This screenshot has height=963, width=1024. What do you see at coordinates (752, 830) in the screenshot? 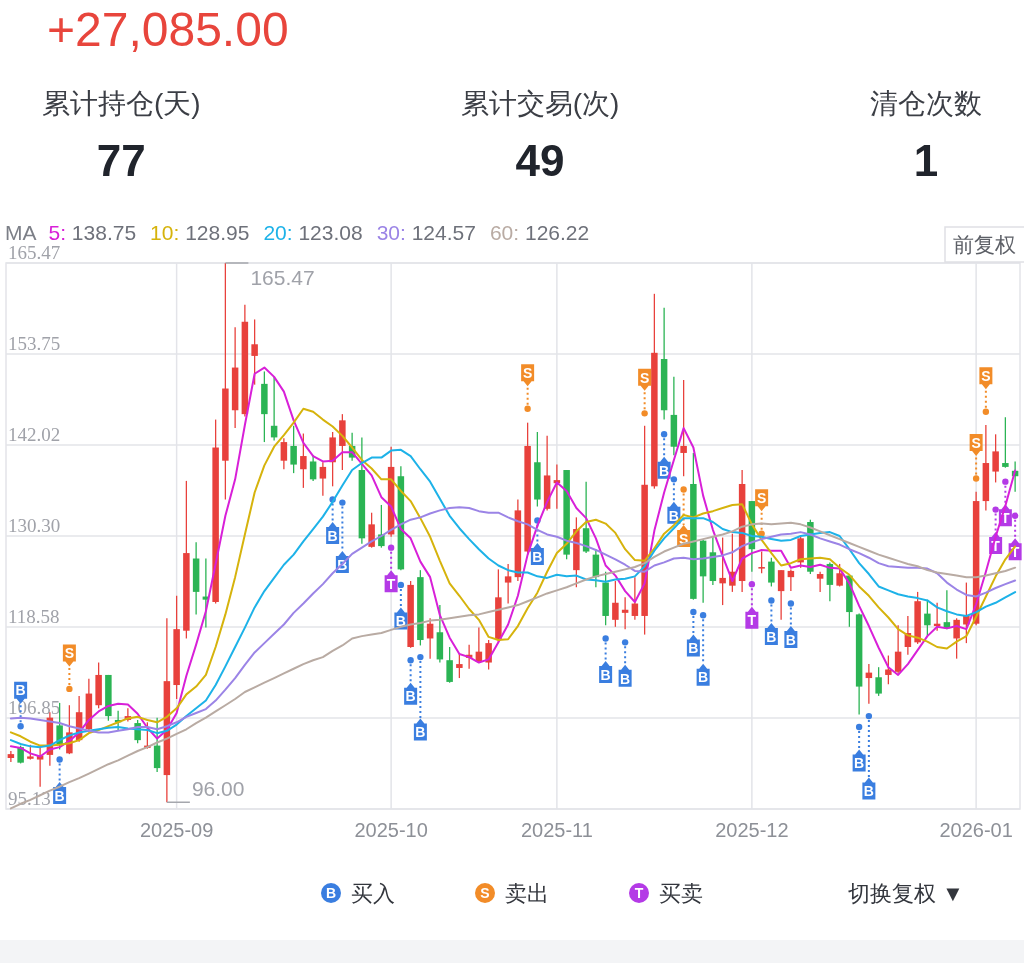
I see `x-tick-label: 2025-12` at bounding box center [752, 830].